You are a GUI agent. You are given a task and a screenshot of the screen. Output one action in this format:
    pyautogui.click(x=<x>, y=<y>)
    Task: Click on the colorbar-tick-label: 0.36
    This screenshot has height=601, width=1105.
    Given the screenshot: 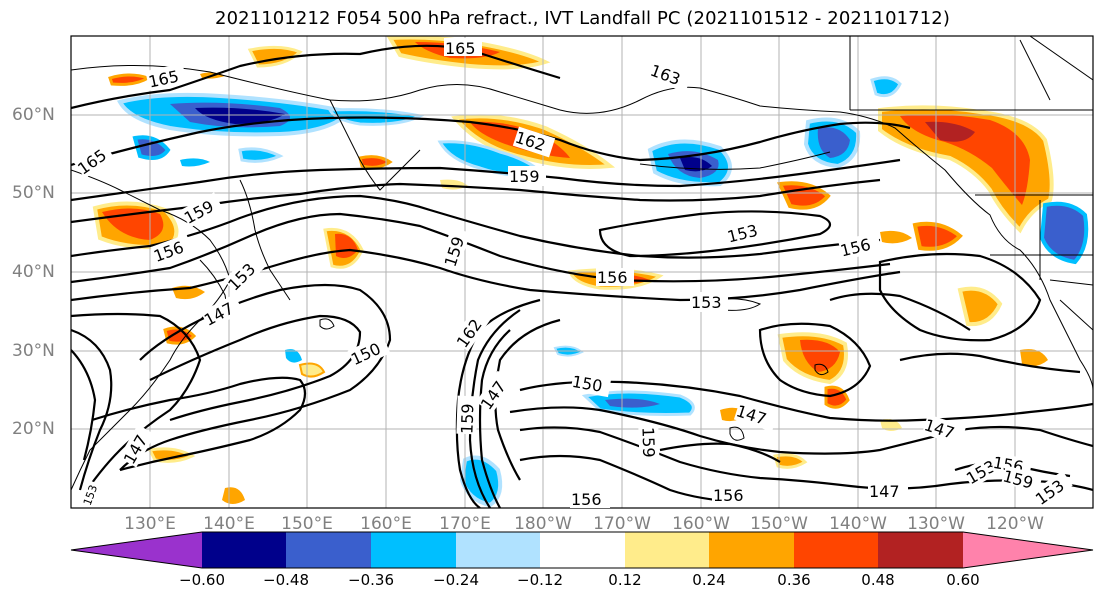 What is the action you would take?
    pyautogui.click(x=794, y=580)
    